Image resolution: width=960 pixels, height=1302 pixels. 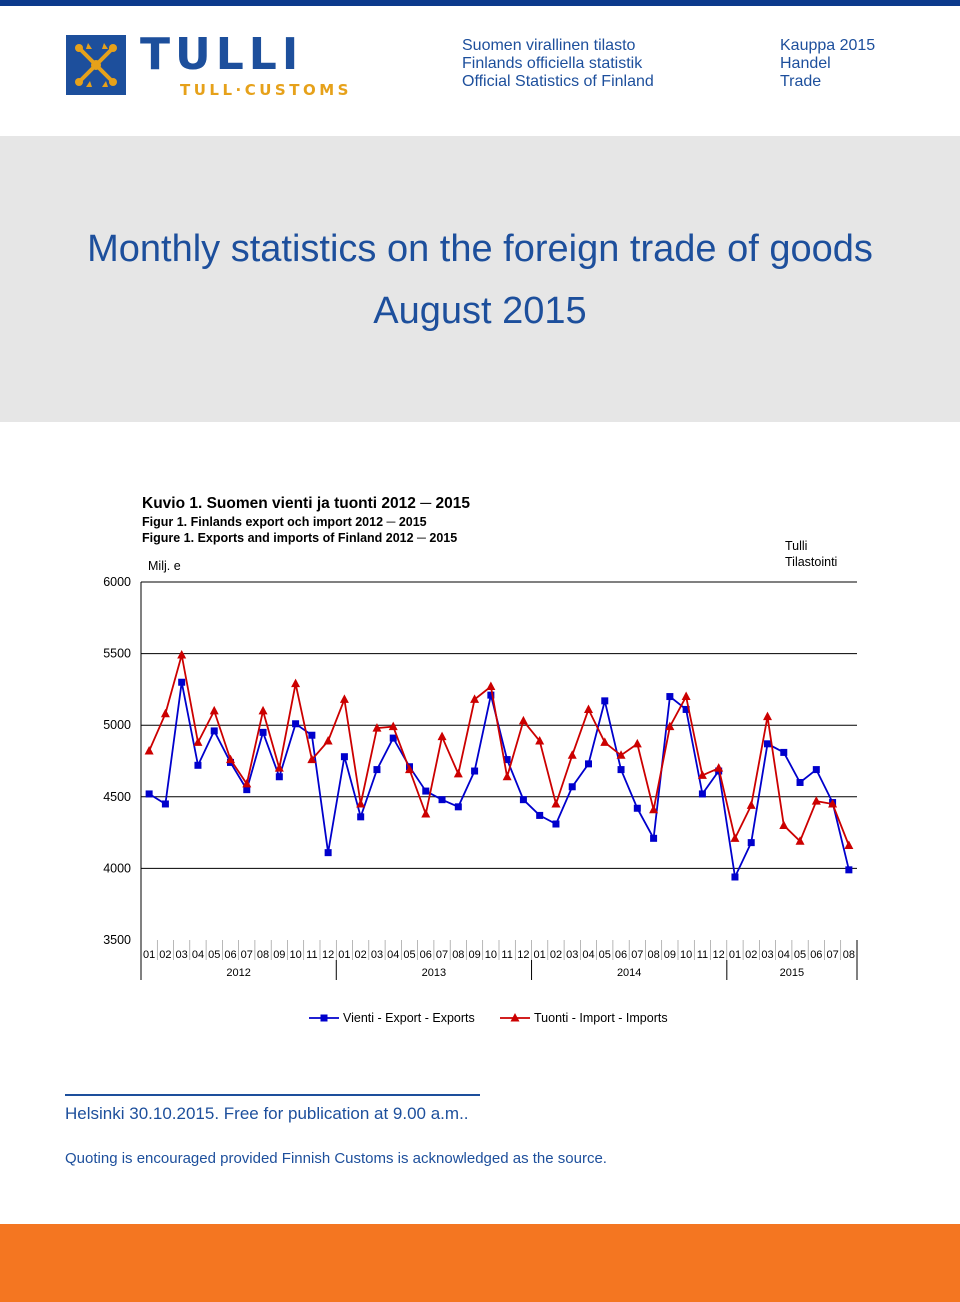 I want to click on top-border, so click(x=480, y=3).